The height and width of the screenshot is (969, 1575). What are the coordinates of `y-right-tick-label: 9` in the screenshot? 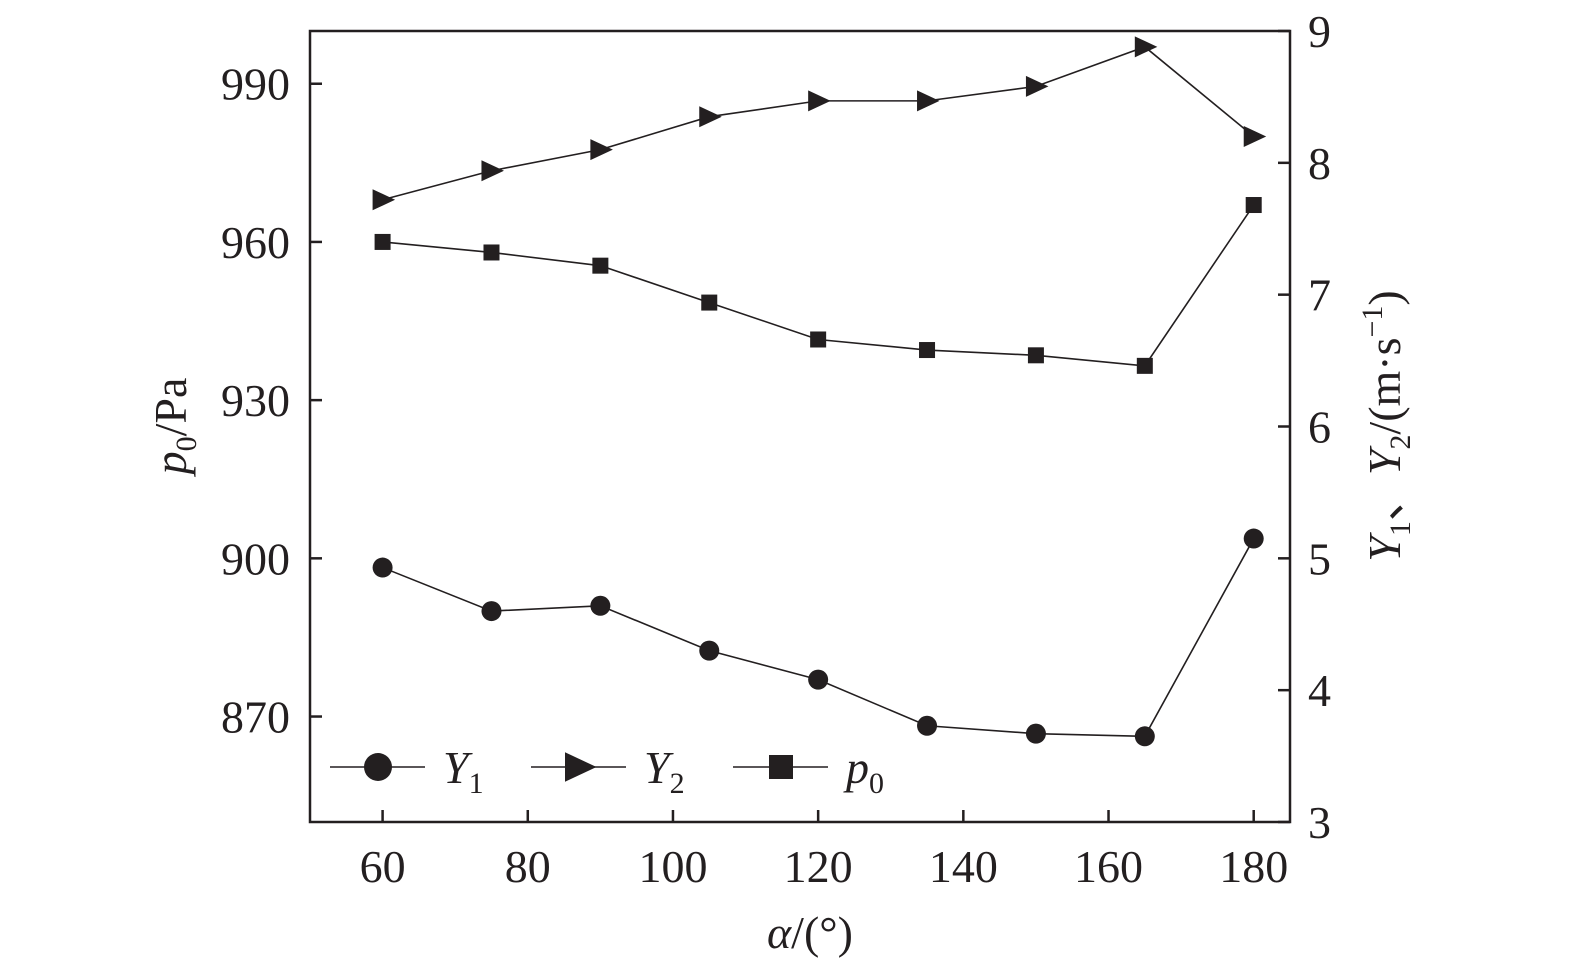 It's located at (1319, 31).